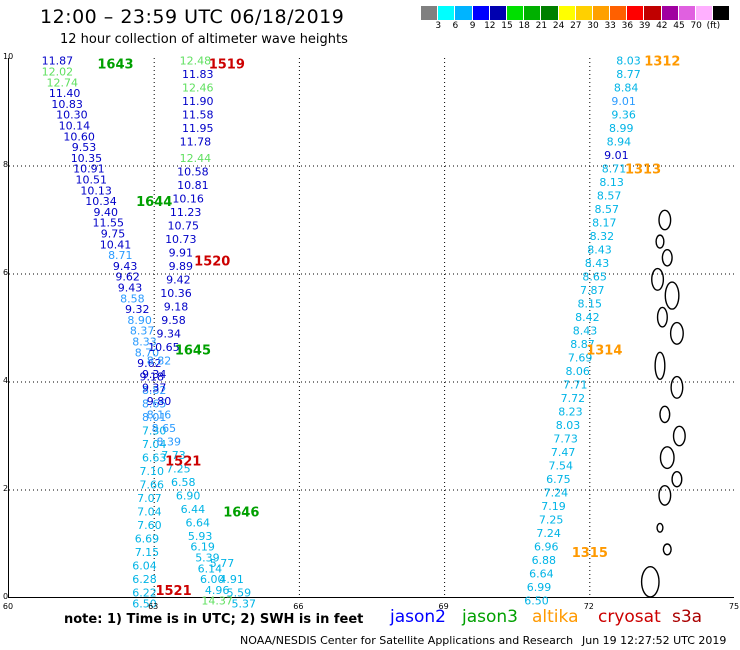 This screenshot has height=650, width=740. I want to click on wave-height-value: 10.34, so click(101, 201).